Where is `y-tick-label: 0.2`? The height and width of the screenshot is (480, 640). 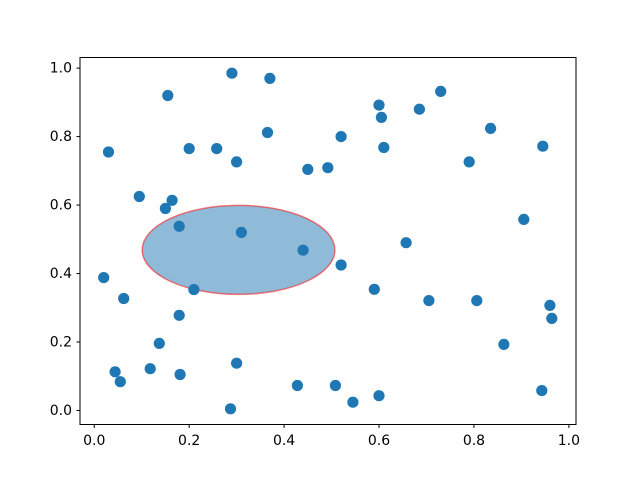
y-tick-label: 0.2 is located at coordinates (61, 342).